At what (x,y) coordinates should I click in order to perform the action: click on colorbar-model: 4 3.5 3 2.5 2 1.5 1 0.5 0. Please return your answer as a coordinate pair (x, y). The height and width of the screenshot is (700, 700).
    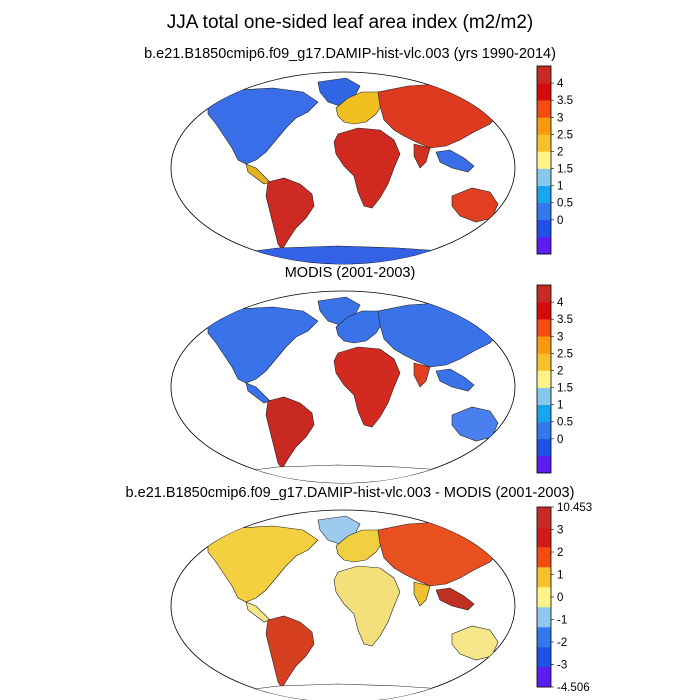
    Looking at the image, I should click on (554, 160).